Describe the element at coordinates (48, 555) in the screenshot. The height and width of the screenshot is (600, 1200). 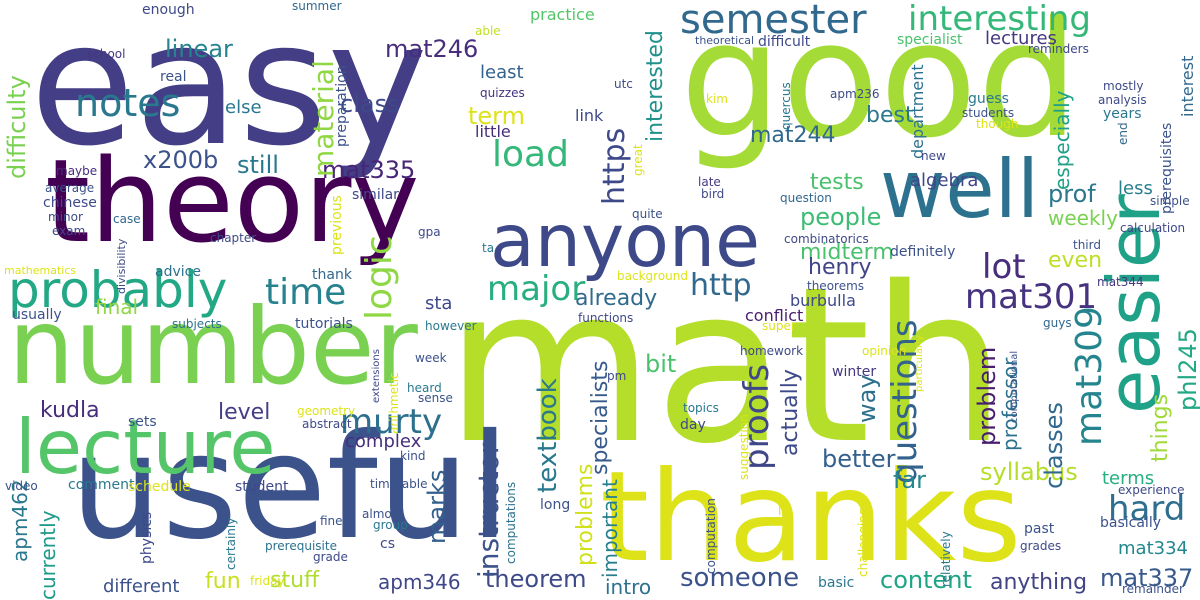
I see `word-currently: currently` at that location.